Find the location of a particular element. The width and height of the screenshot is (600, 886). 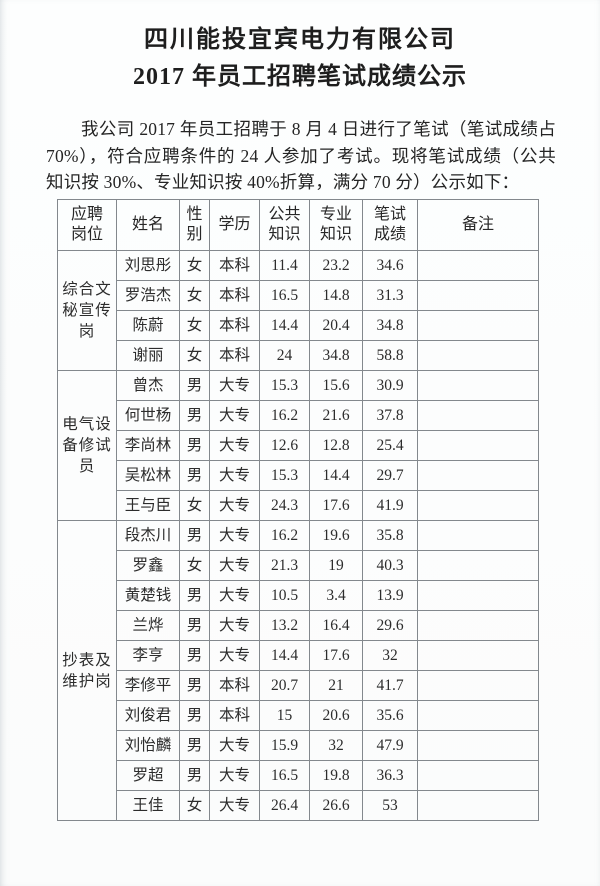

cell-professional-score: 12.8 is located at coordinates (336, 445).